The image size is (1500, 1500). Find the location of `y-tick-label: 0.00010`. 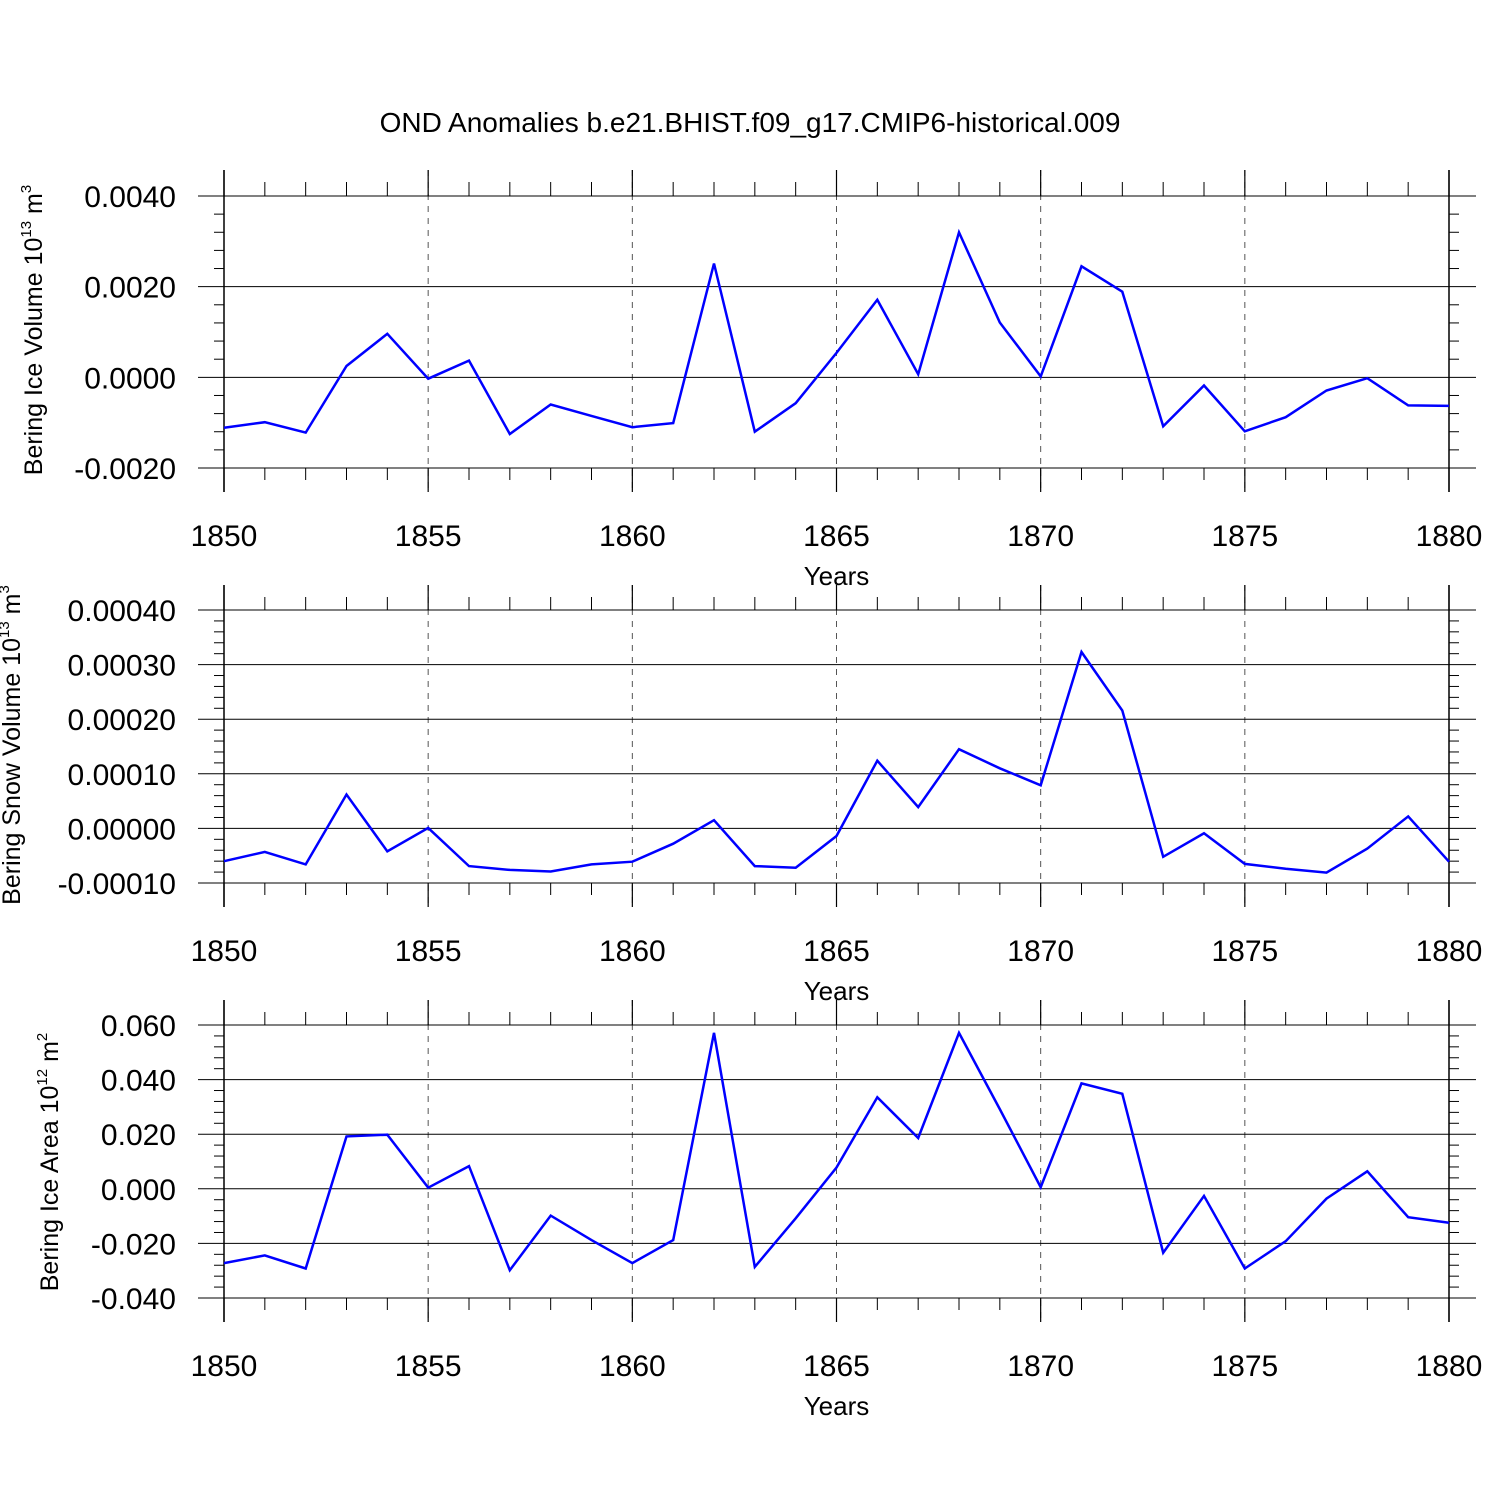

y-tick-label: 0.00010 is located at coordinates (122, 775).